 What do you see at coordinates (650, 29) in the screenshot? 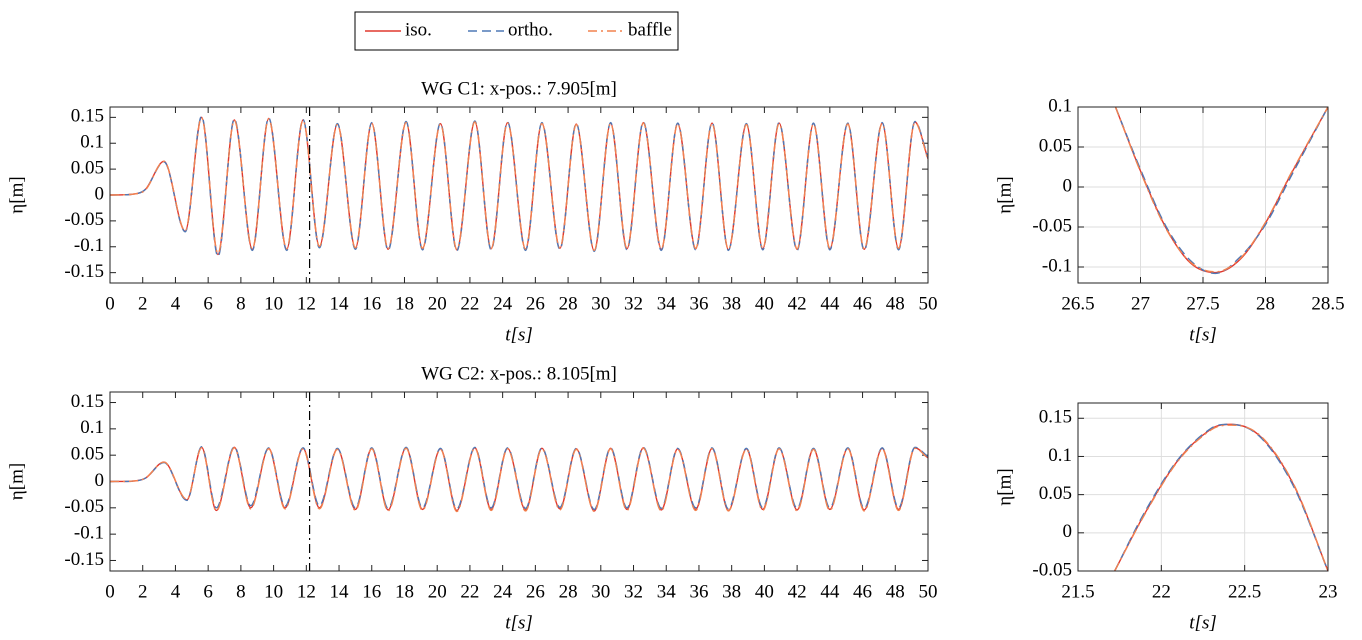
I see `legend-label: baffle` at bounding box center [650, 29].